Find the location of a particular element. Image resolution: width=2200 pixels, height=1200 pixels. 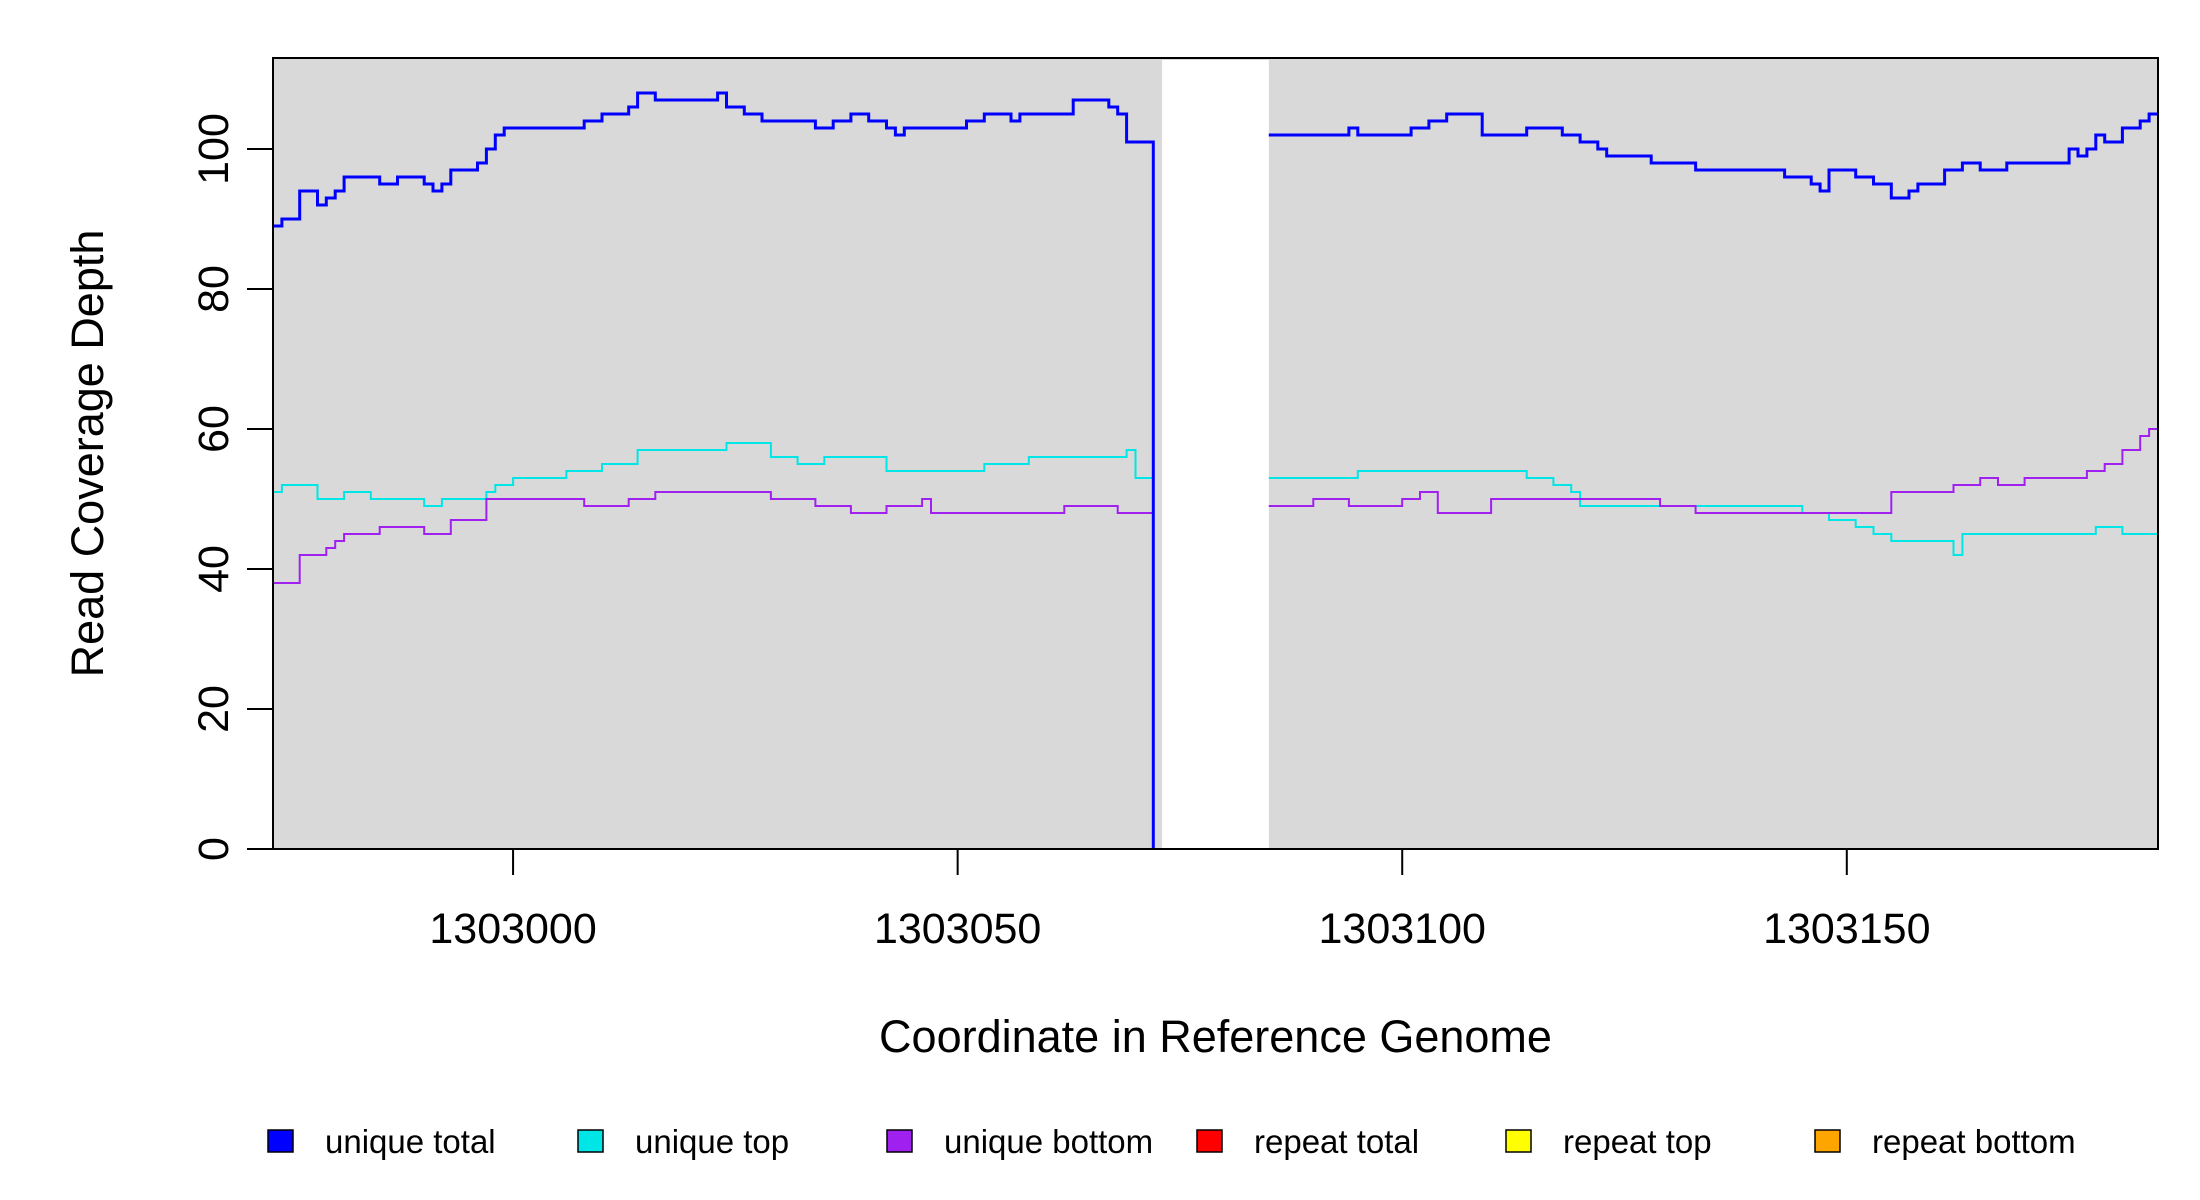

x-tick-label: 1303050 is located at coordinates (957, 929).